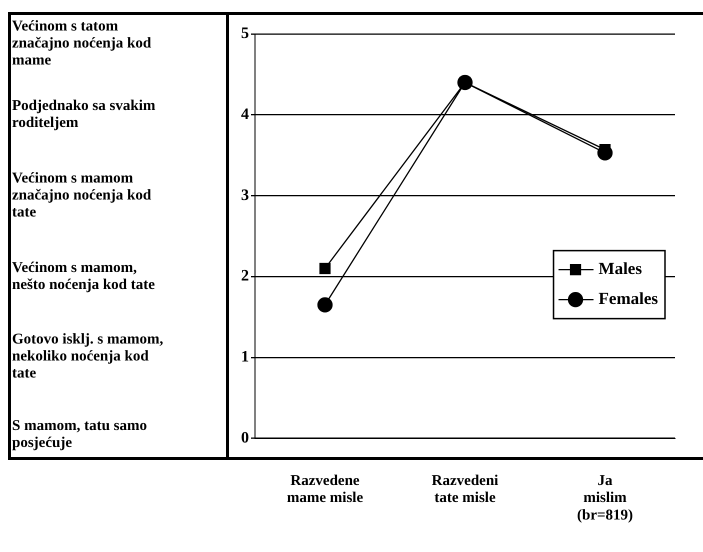  Describe the element at coordinates (82, 43) in the screenshot. I see `text: Većinom s tatom značajno noćenja kod mame` at that location.